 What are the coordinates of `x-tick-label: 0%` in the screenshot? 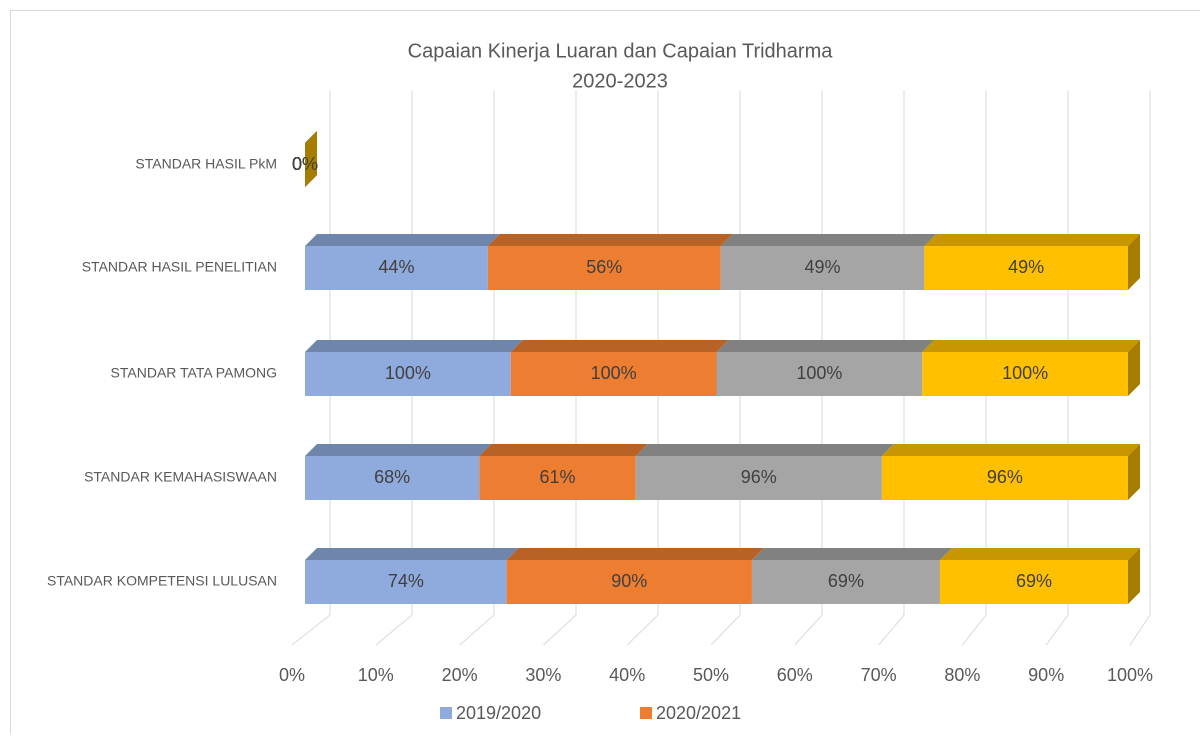 It's located at (292, 675).